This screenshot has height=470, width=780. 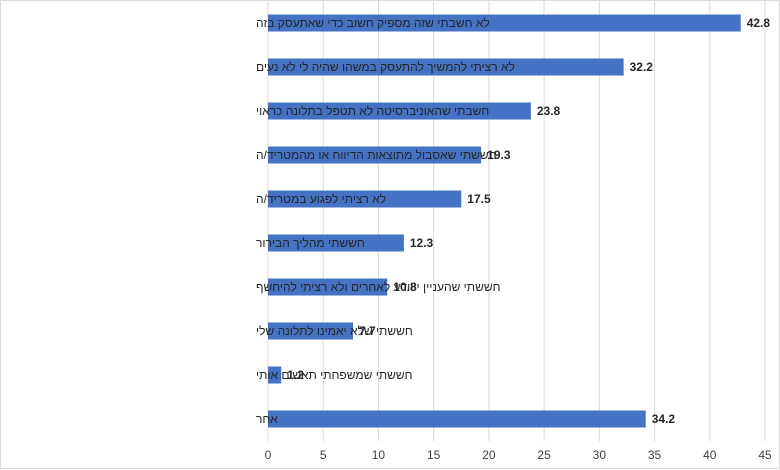 I want to click on x-tick-label: 20, so click(x=489, y=455).